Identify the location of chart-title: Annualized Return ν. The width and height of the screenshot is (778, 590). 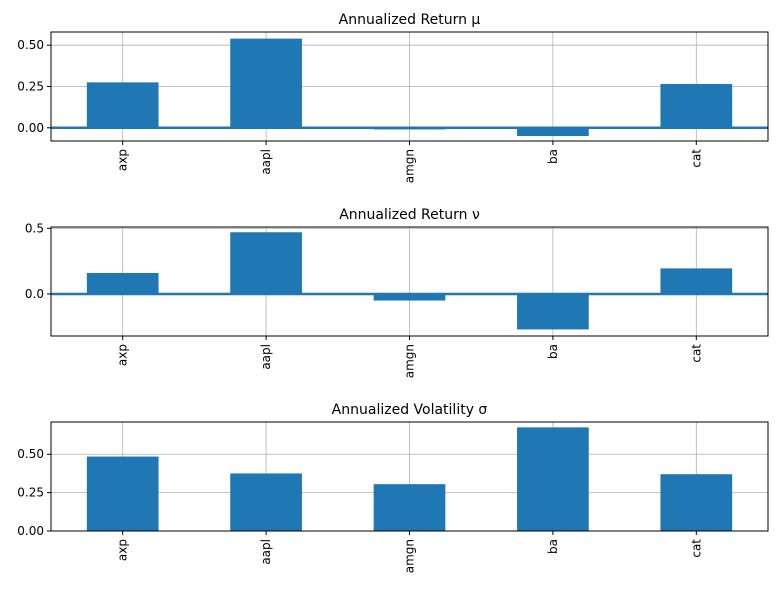
(409, 215).